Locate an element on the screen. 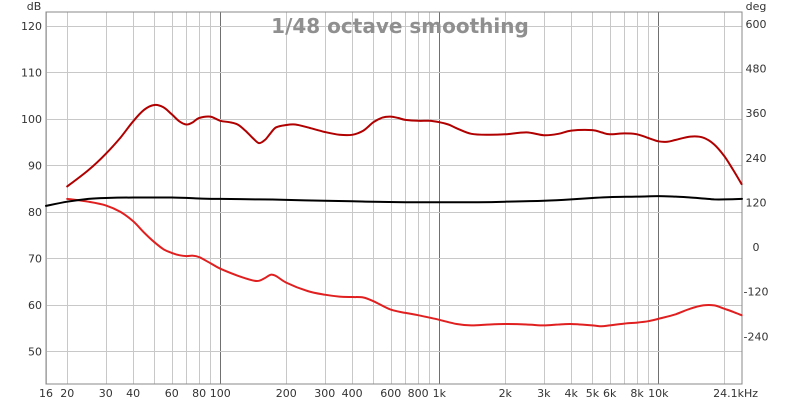  x-tick-label: 10k is located at coordinates (658, 393).